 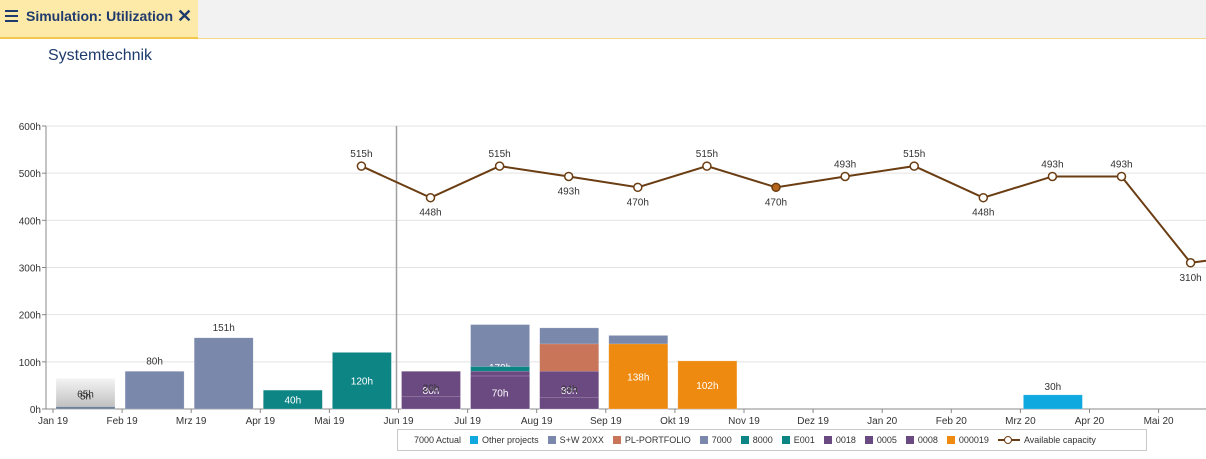 What do you see at coordinates (606, 421) in the screenshot?
I see `x-tick-label: Sep 19` at bounding box center [606, 421].